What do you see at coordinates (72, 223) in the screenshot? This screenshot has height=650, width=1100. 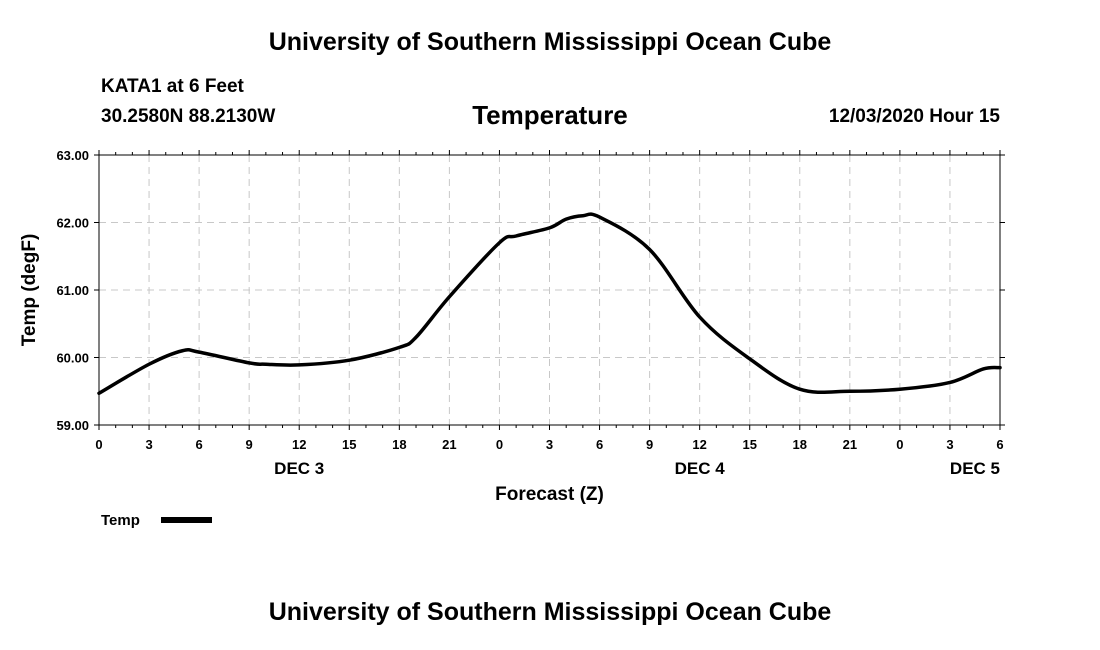 I see `y-tick-label: 62.00` at bounding box center [72, 223].